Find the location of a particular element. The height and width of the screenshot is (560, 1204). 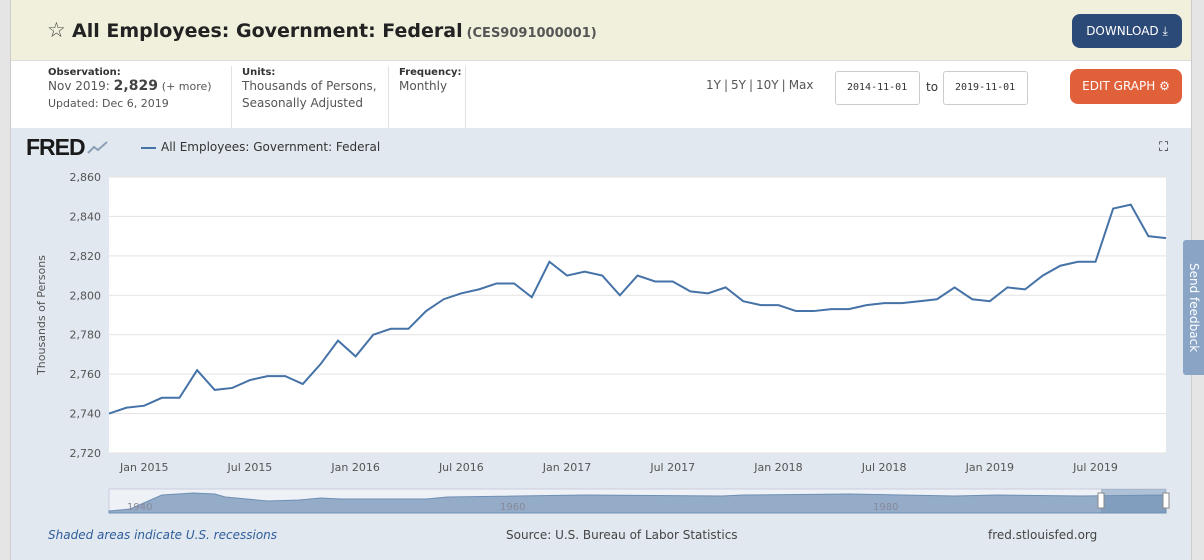

updated-date: Updated: Dec 6, 2019 is located at coordinates (108, 103).